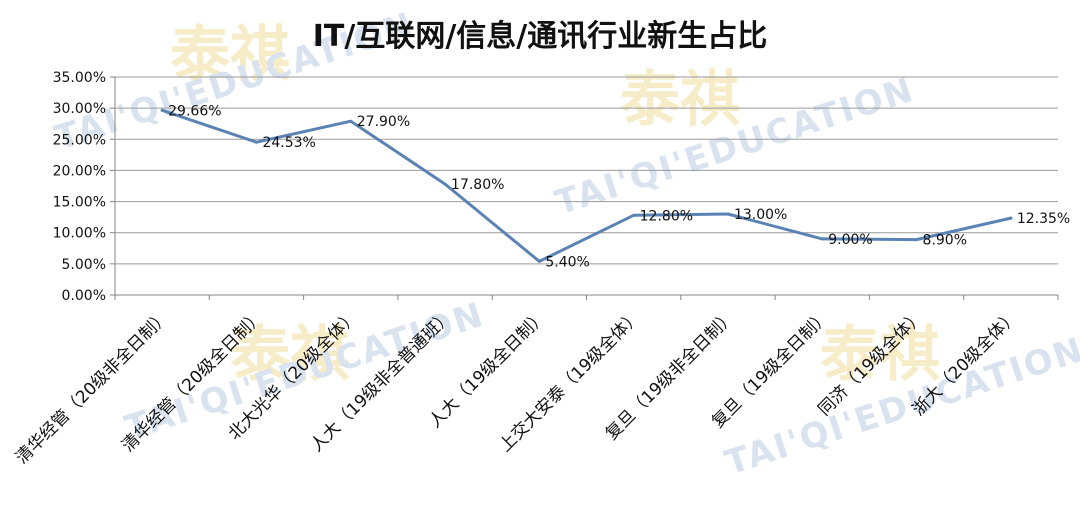 The height and width of the screenshot is (505, 1080). What do you see at coordinates (79, 234) in the screenshot?
I see `y-tick-label: 10.00%` at bounding box center [79, 234].